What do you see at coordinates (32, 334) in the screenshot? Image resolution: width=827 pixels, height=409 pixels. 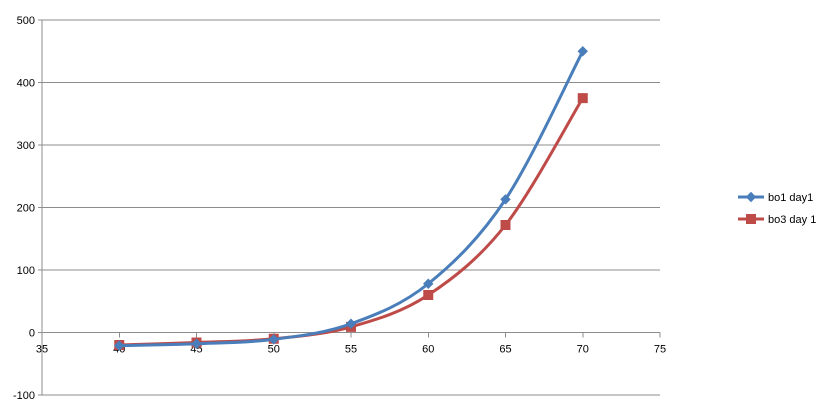 I see `y-tick-label: 0` at bounding box center [32, 334].